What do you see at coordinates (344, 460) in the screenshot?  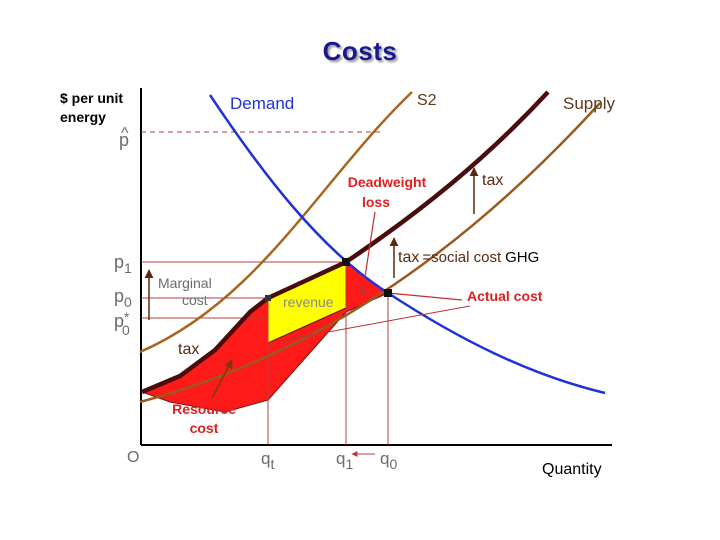 I see `q1-label: q1` at bounding box center [344, 460].